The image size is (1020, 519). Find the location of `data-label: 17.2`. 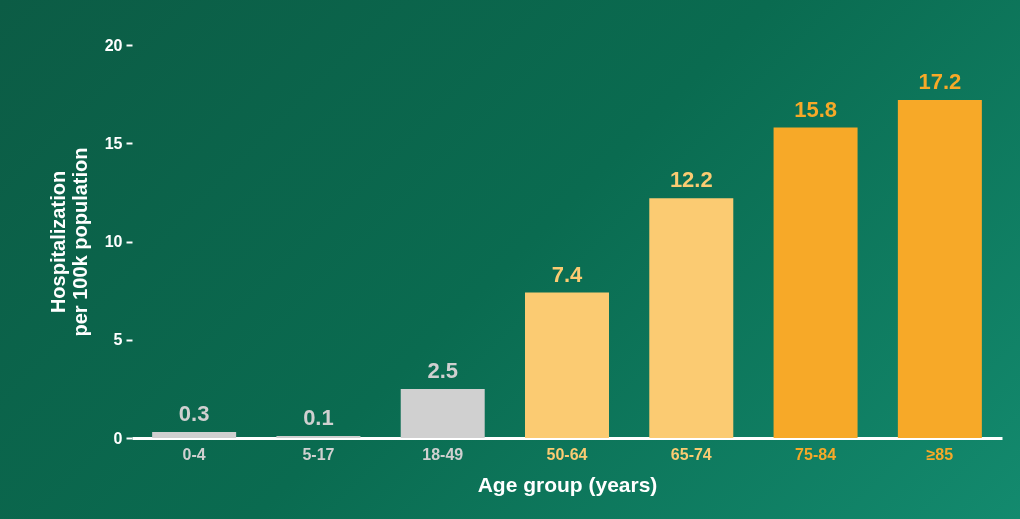

data-label: 17.2 is located at coordinates (940, 82).